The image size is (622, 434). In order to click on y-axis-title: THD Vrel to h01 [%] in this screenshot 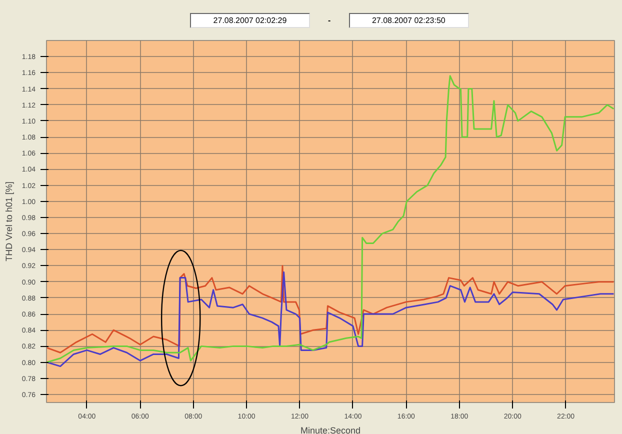, I will do `click(9, 222)`.